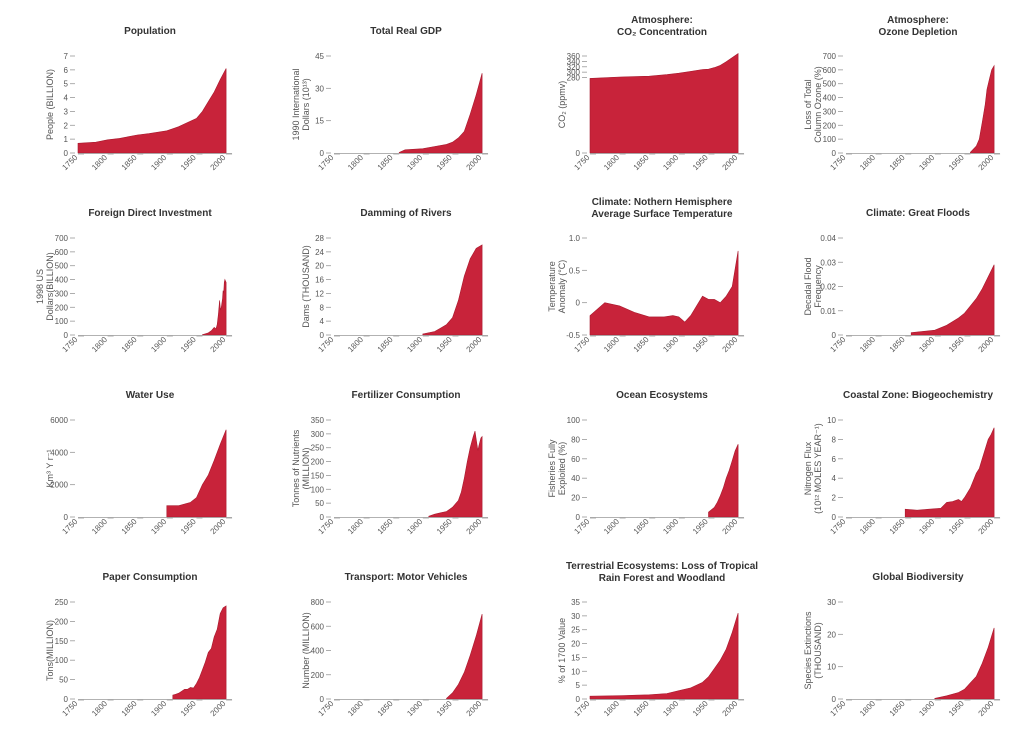  I want to click on y-tick-label: 150, so click(318, 475).